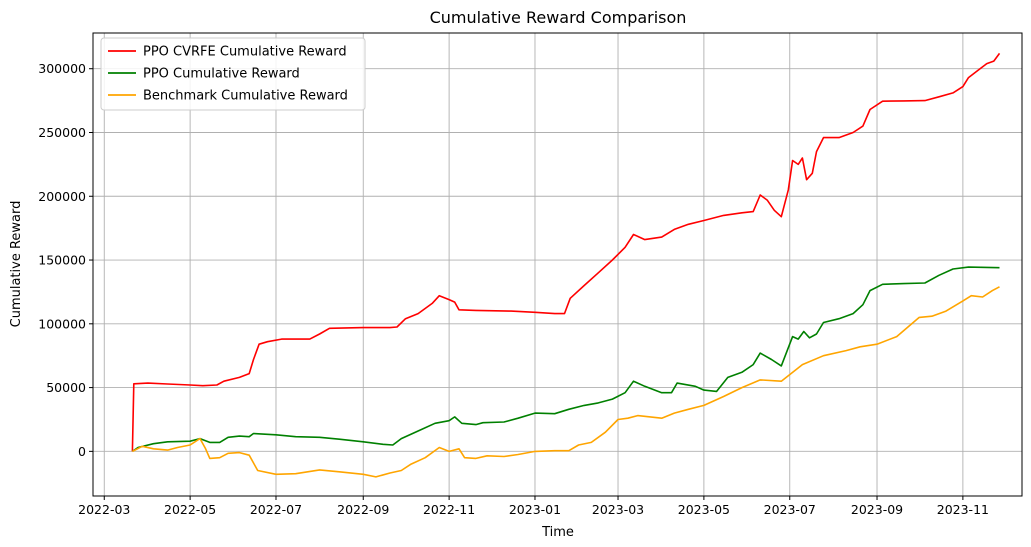 The image size is (1031, 547). Describe the element at coordinates (618, 509) in the screenshot. I see `x-tick-label: 2023-03` at that location.